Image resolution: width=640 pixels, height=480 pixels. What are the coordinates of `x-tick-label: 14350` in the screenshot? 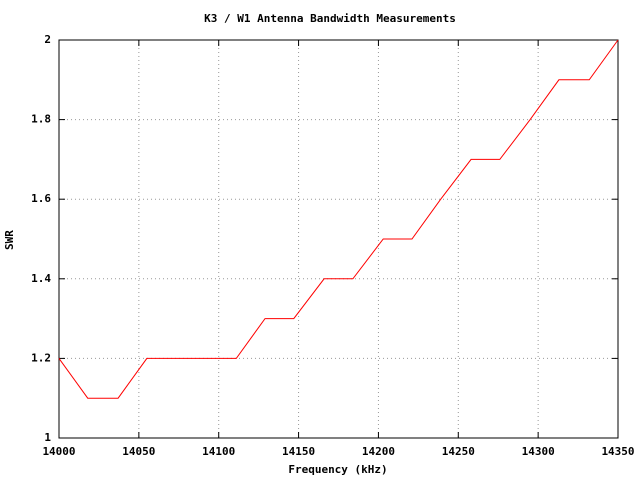 It's located at (617, 451).